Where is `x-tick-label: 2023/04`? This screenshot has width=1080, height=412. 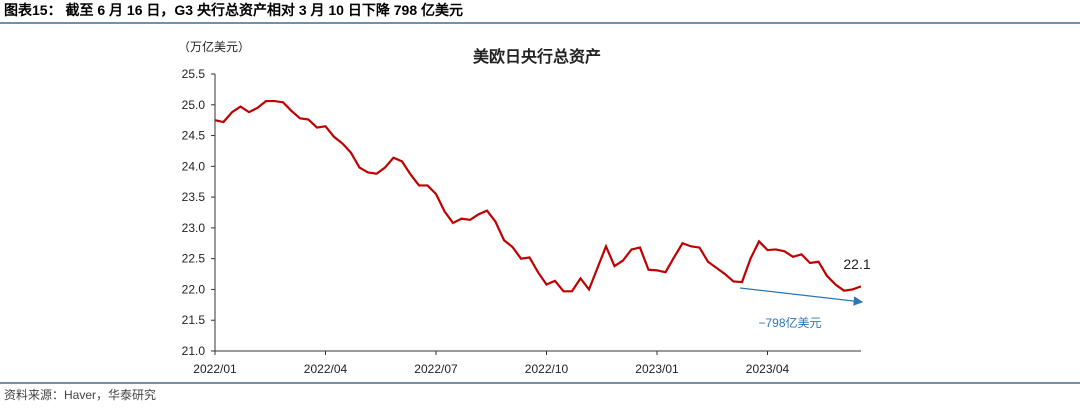
x-tick-label: 2023/04 is located at coordinates (768, 369).